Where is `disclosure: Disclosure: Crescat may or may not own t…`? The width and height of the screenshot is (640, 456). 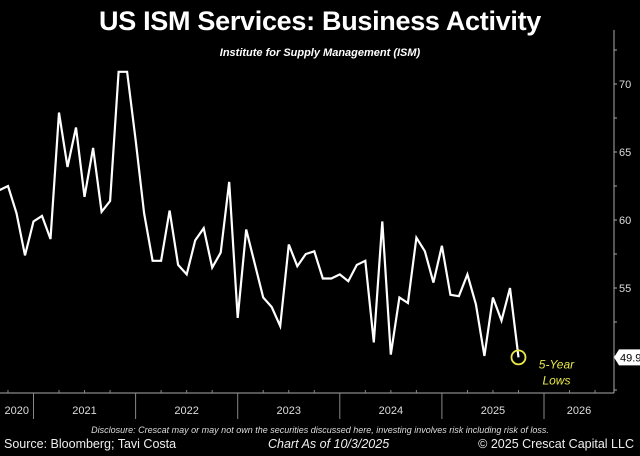 disclosure: Disclosure: Crescat may or may not own t… is located at coordinates (320, 430).